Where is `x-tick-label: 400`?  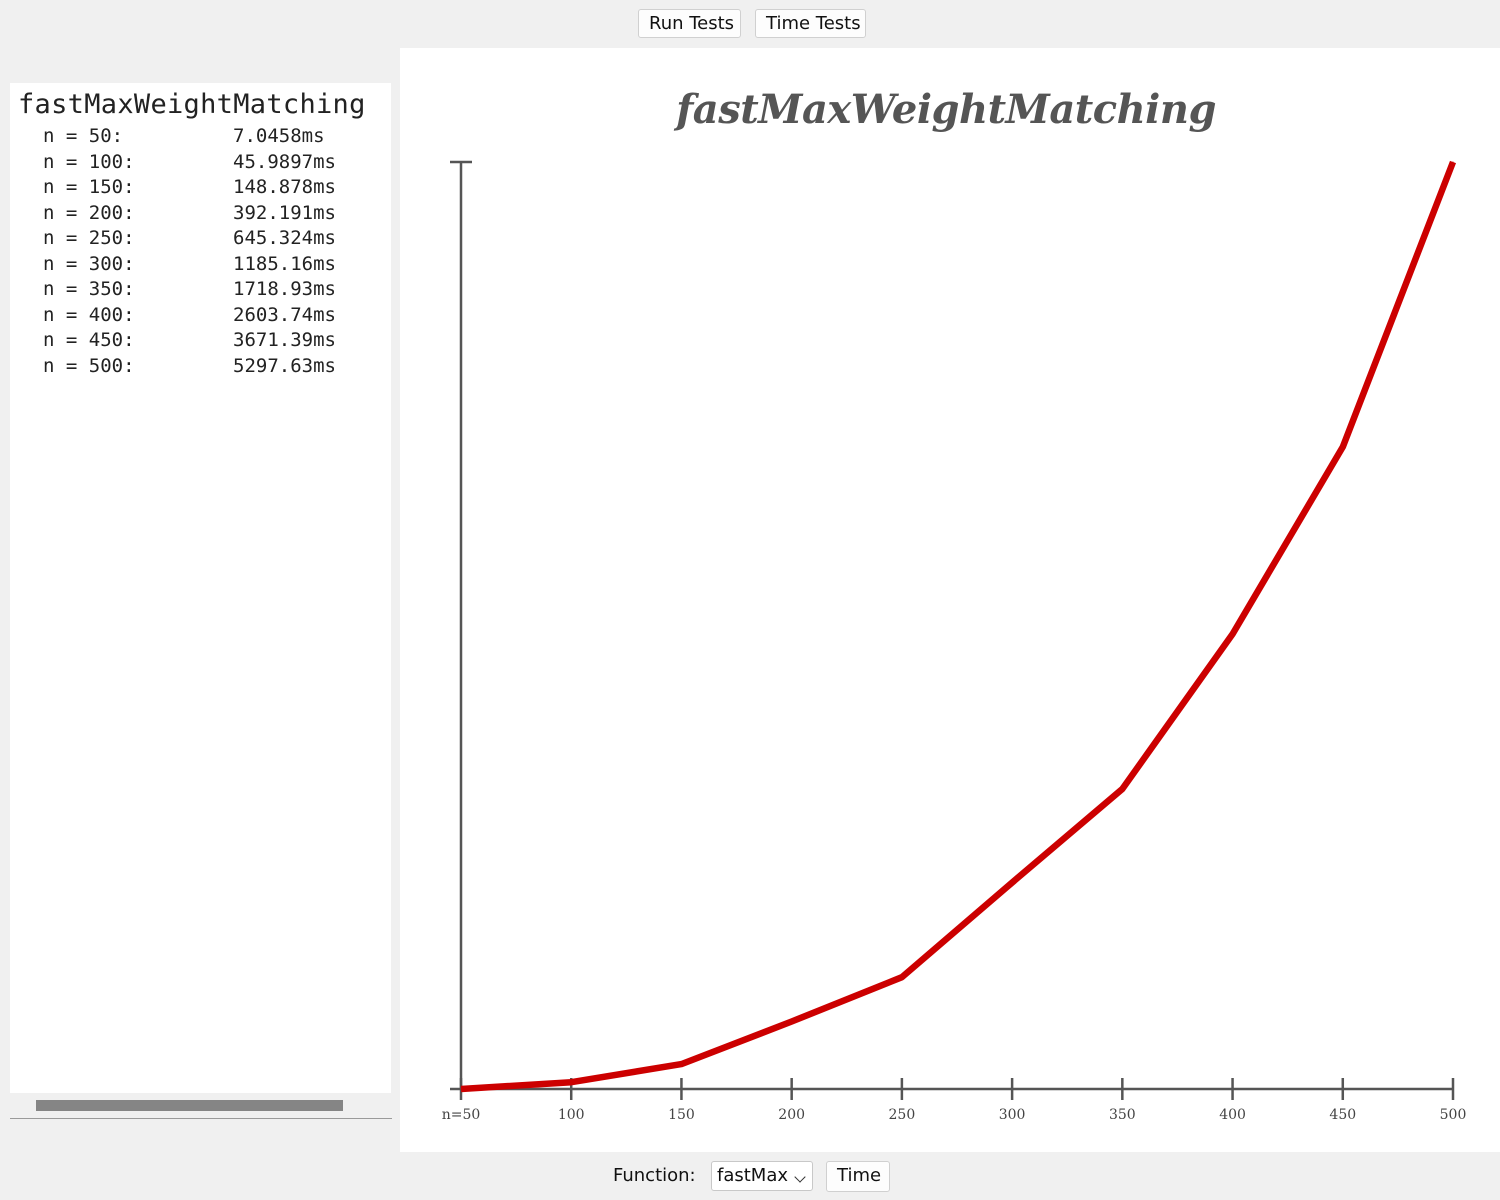
x-tick-label: 400 is located at coordinates (1232, 1115).